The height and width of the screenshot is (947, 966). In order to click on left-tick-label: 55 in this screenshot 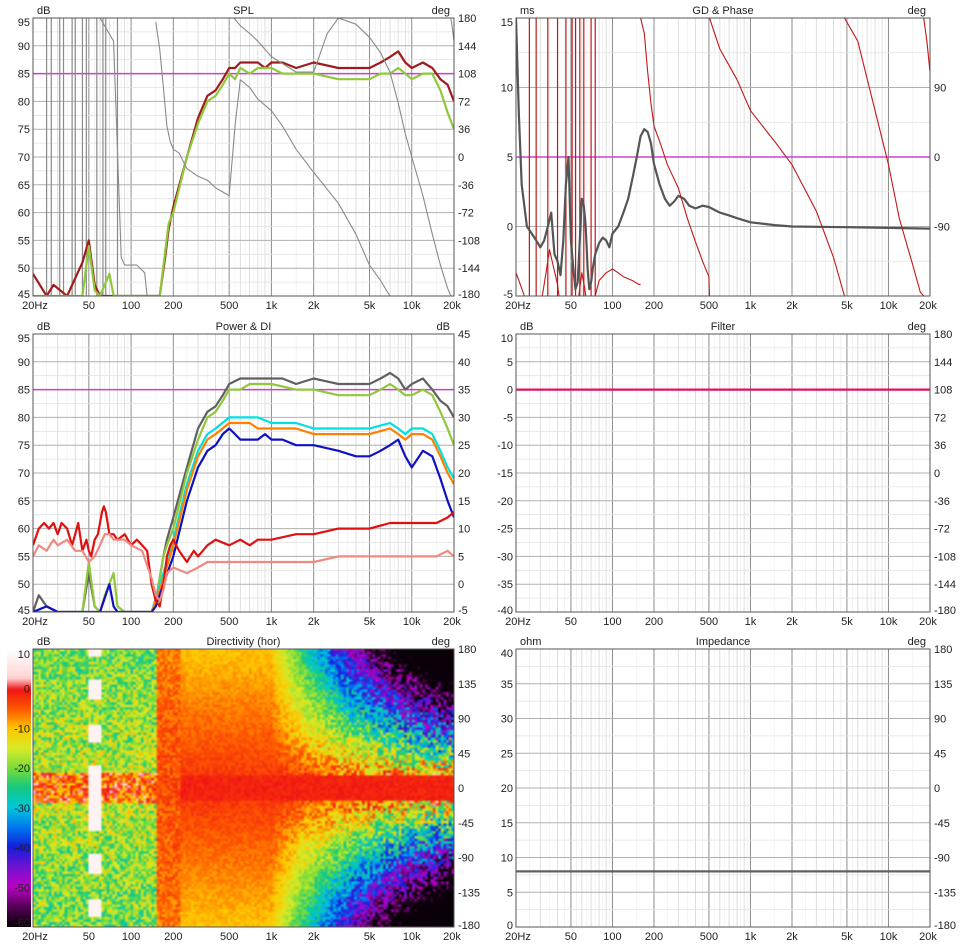, I will do `click(24, 241)`.